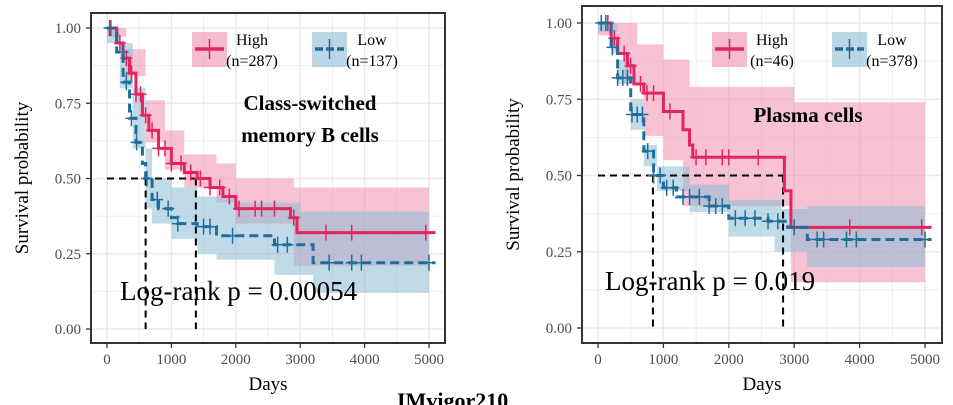 This screenshot has height=405, width=953. I want to click on legend-label-high: High, so click(252, 40).